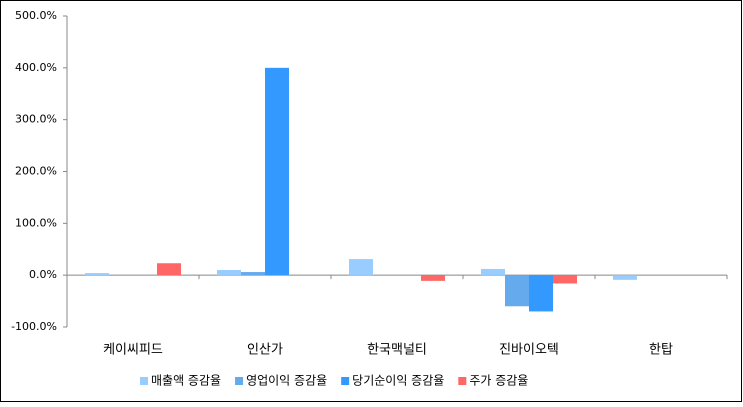 This screenshot has width=743, height=407. Describe the element at coordinates (36, 67) in the screenshot. I see `y-tick-label: 400.0%` at that location.